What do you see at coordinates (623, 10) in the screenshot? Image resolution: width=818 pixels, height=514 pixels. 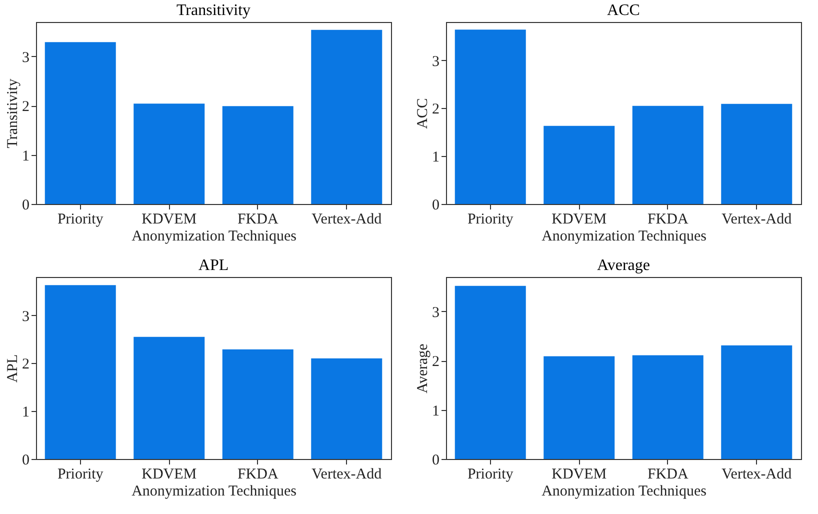 I see `chart-title: ACC` at bounding box center [623, 10].